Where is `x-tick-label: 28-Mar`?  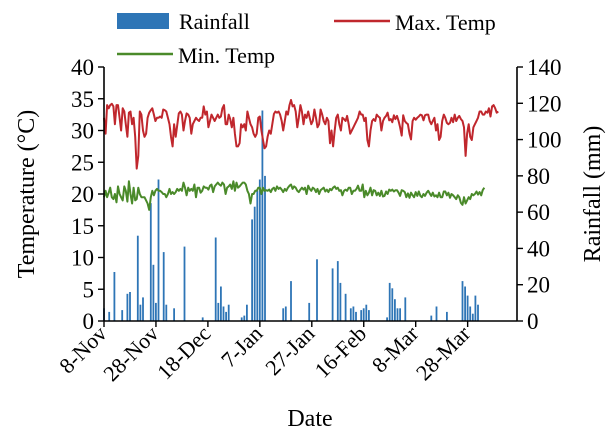 x-tick-label: 28-Mar is located at coordinates (443, 352).